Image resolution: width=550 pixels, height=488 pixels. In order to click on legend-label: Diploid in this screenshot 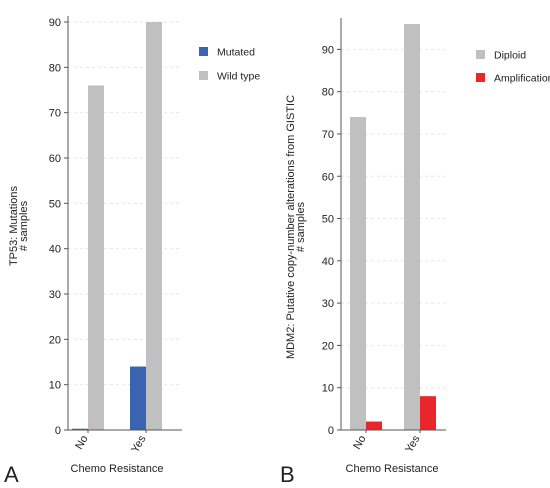, I will do `click(510, 56)`.